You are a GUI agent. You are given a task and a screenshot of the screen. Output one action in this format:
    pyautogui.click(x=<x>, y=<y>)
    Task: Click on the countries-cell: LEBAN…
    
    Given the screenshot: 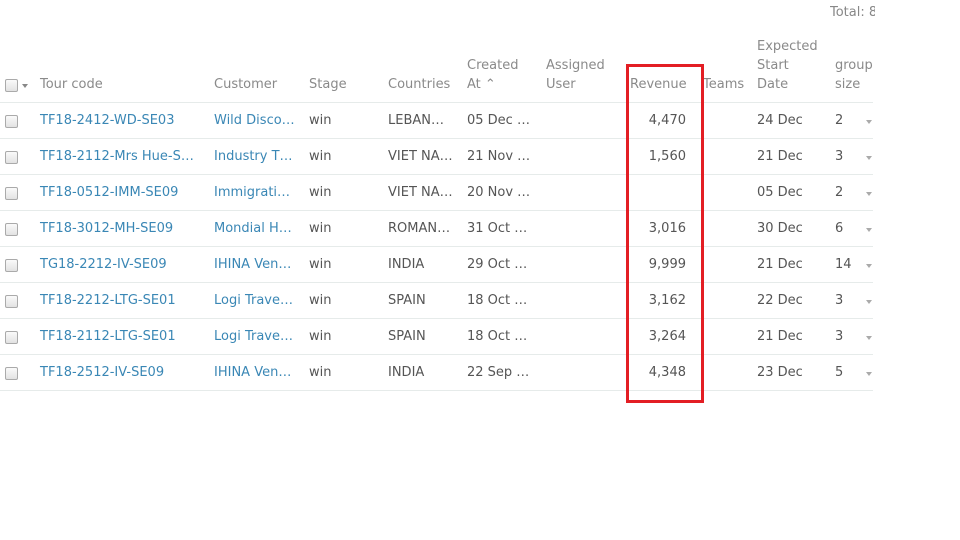 What is the action you would take?
    pyautogui.click(x=416, y=120)
    